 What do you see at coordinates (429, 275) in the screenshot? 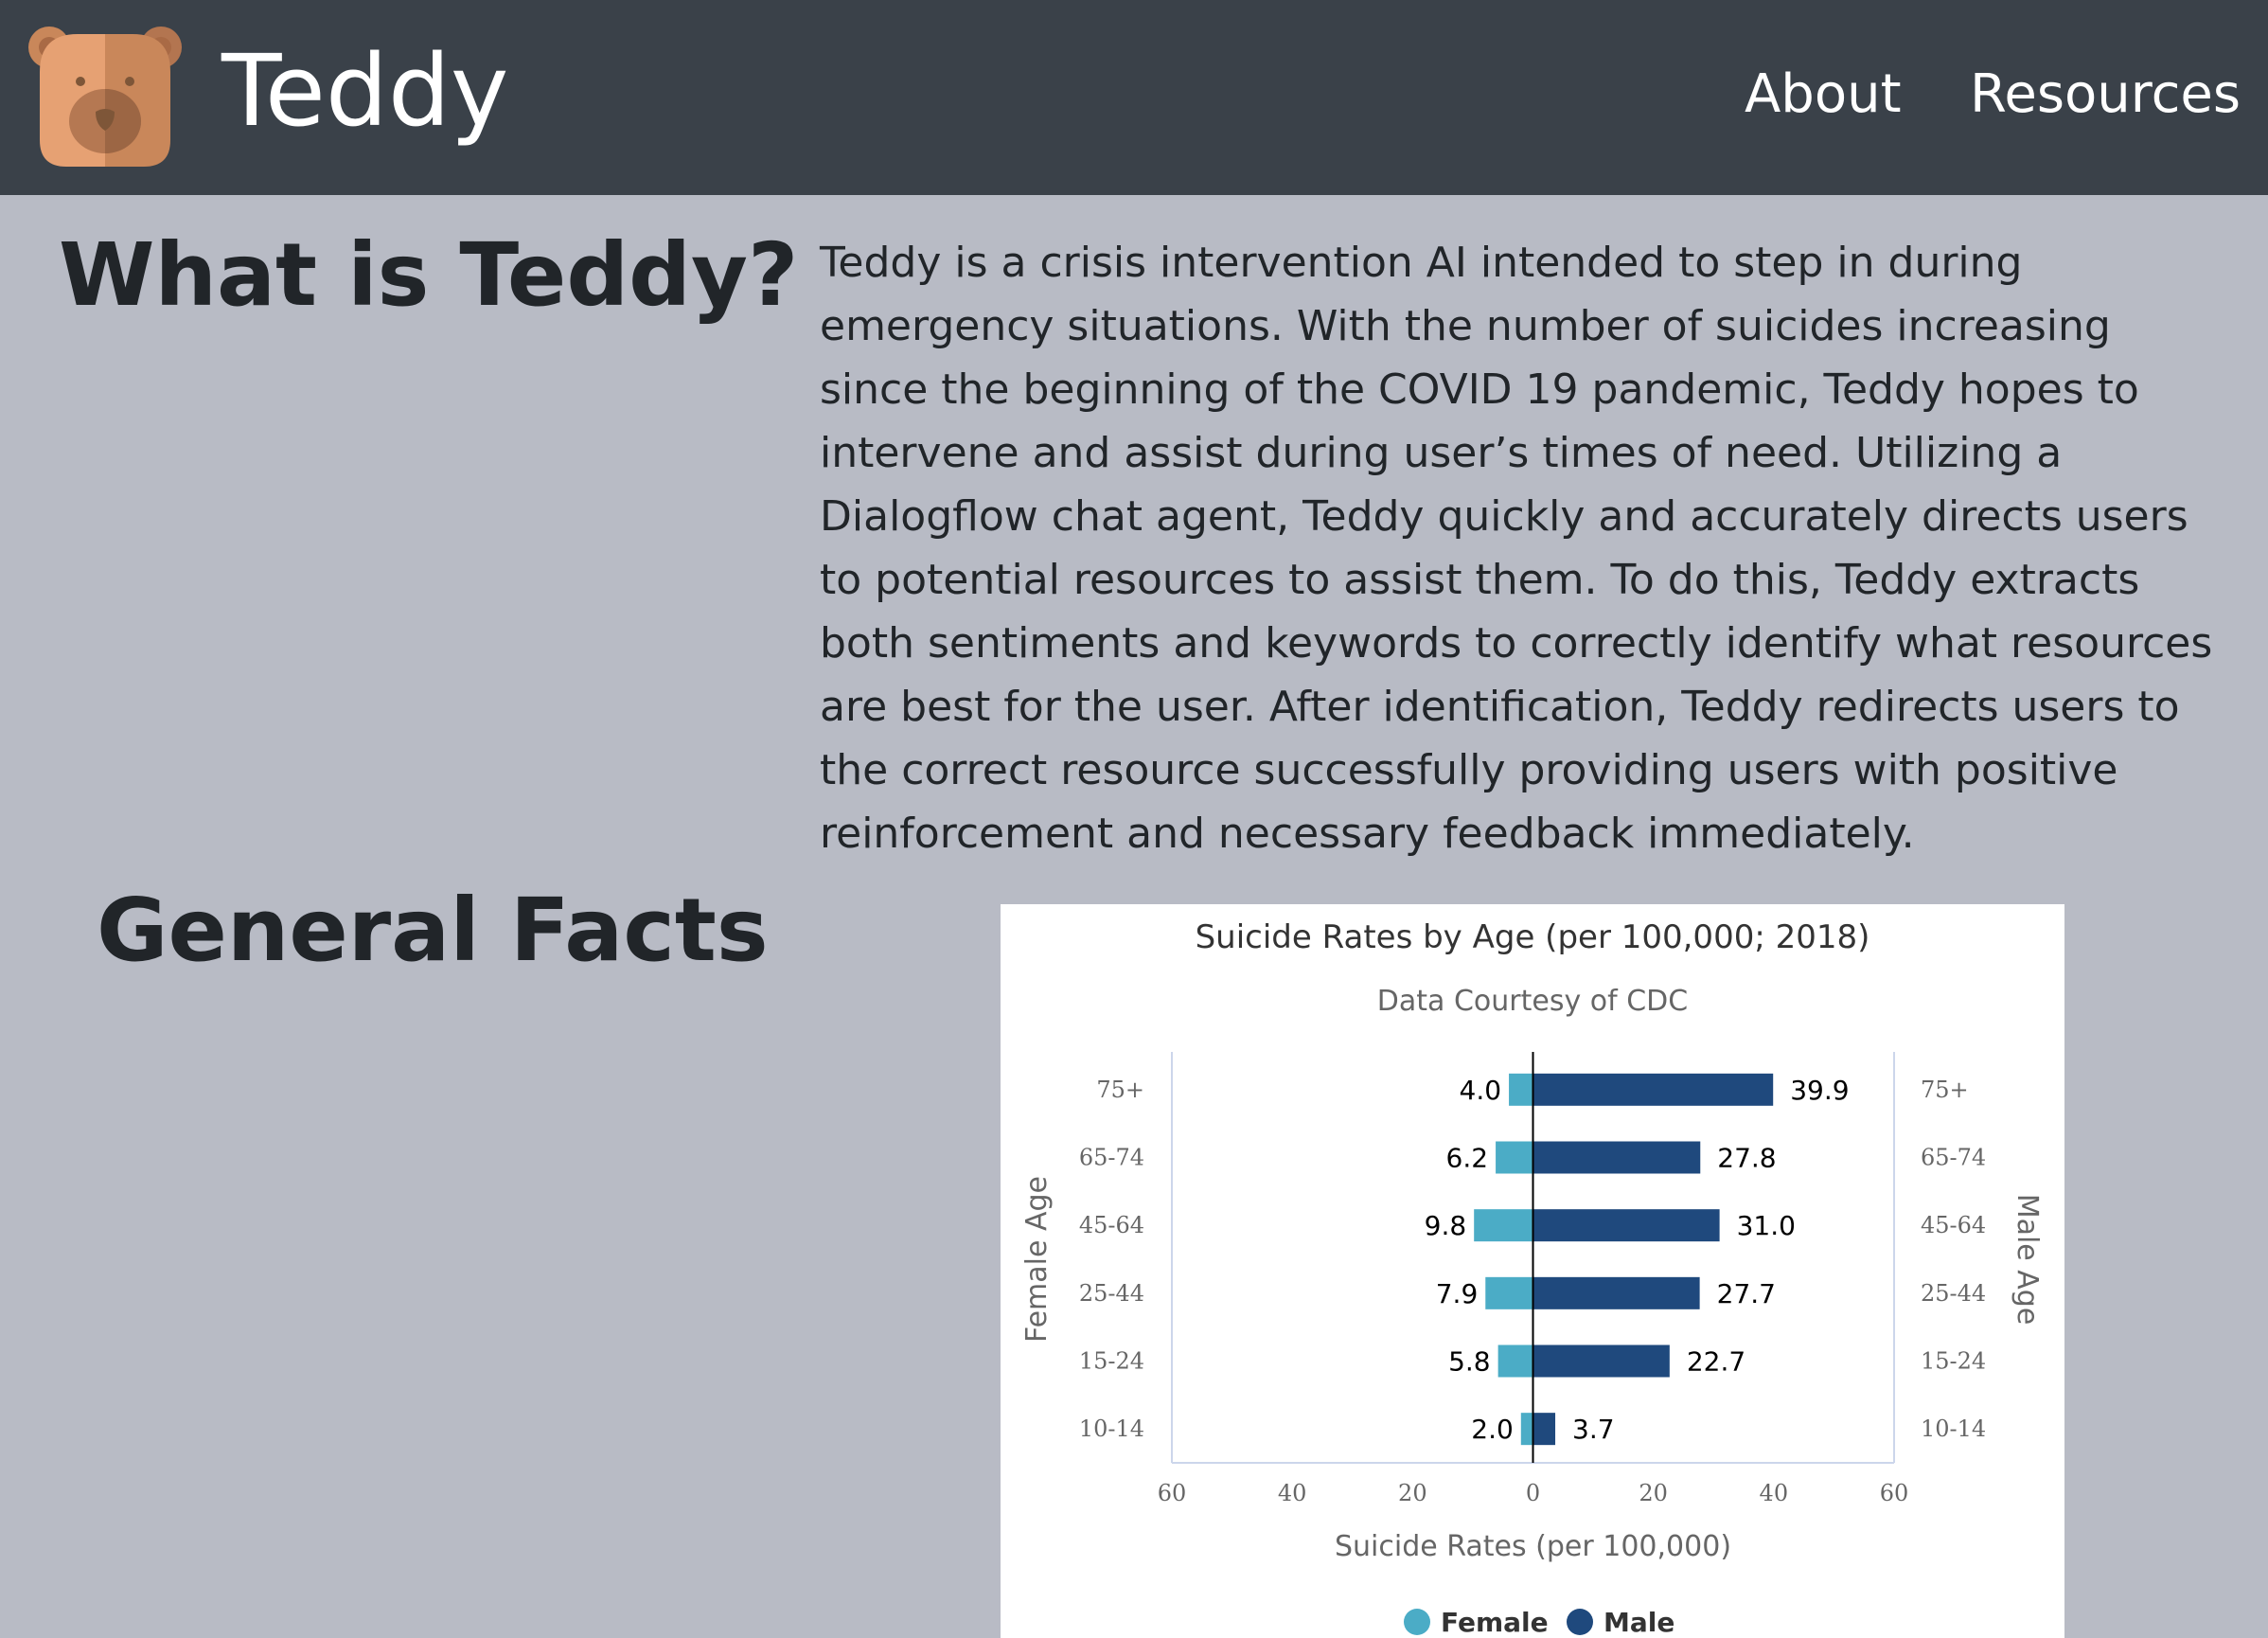
I see `about-heading: What is Teddy?` at bounding box center [429, 275].